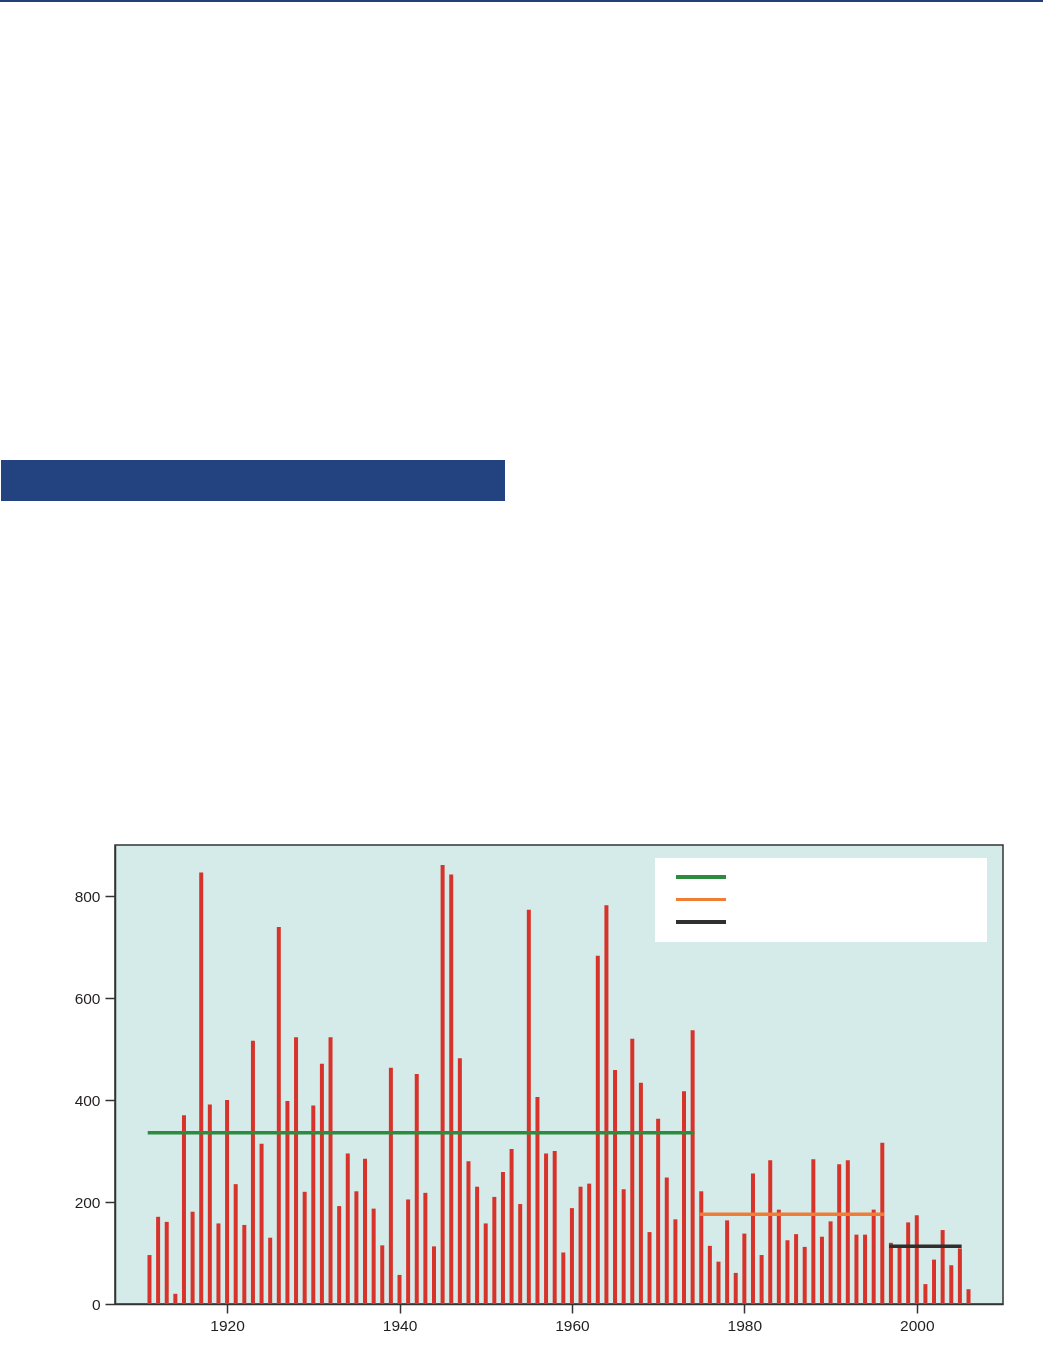  What do you see at coordinates (87, 896) in the screenshot?
I see `y-tick-label: 800` at bounding box center [87, 896].